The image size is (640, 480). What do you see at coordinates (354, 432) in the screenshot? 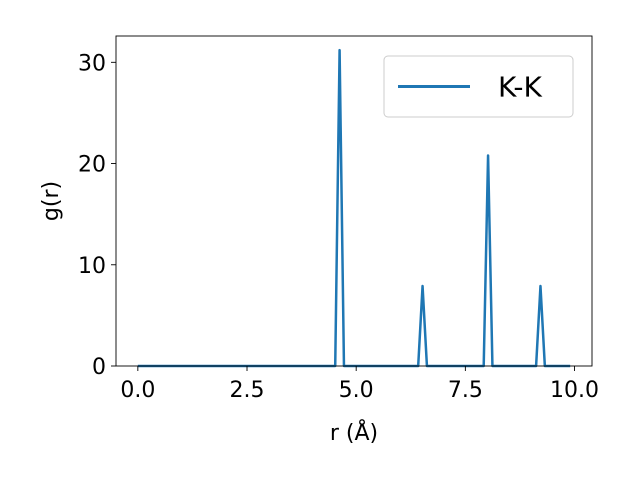
I see `x-axis-label: r (Å)` at bounding box center [354, 432].